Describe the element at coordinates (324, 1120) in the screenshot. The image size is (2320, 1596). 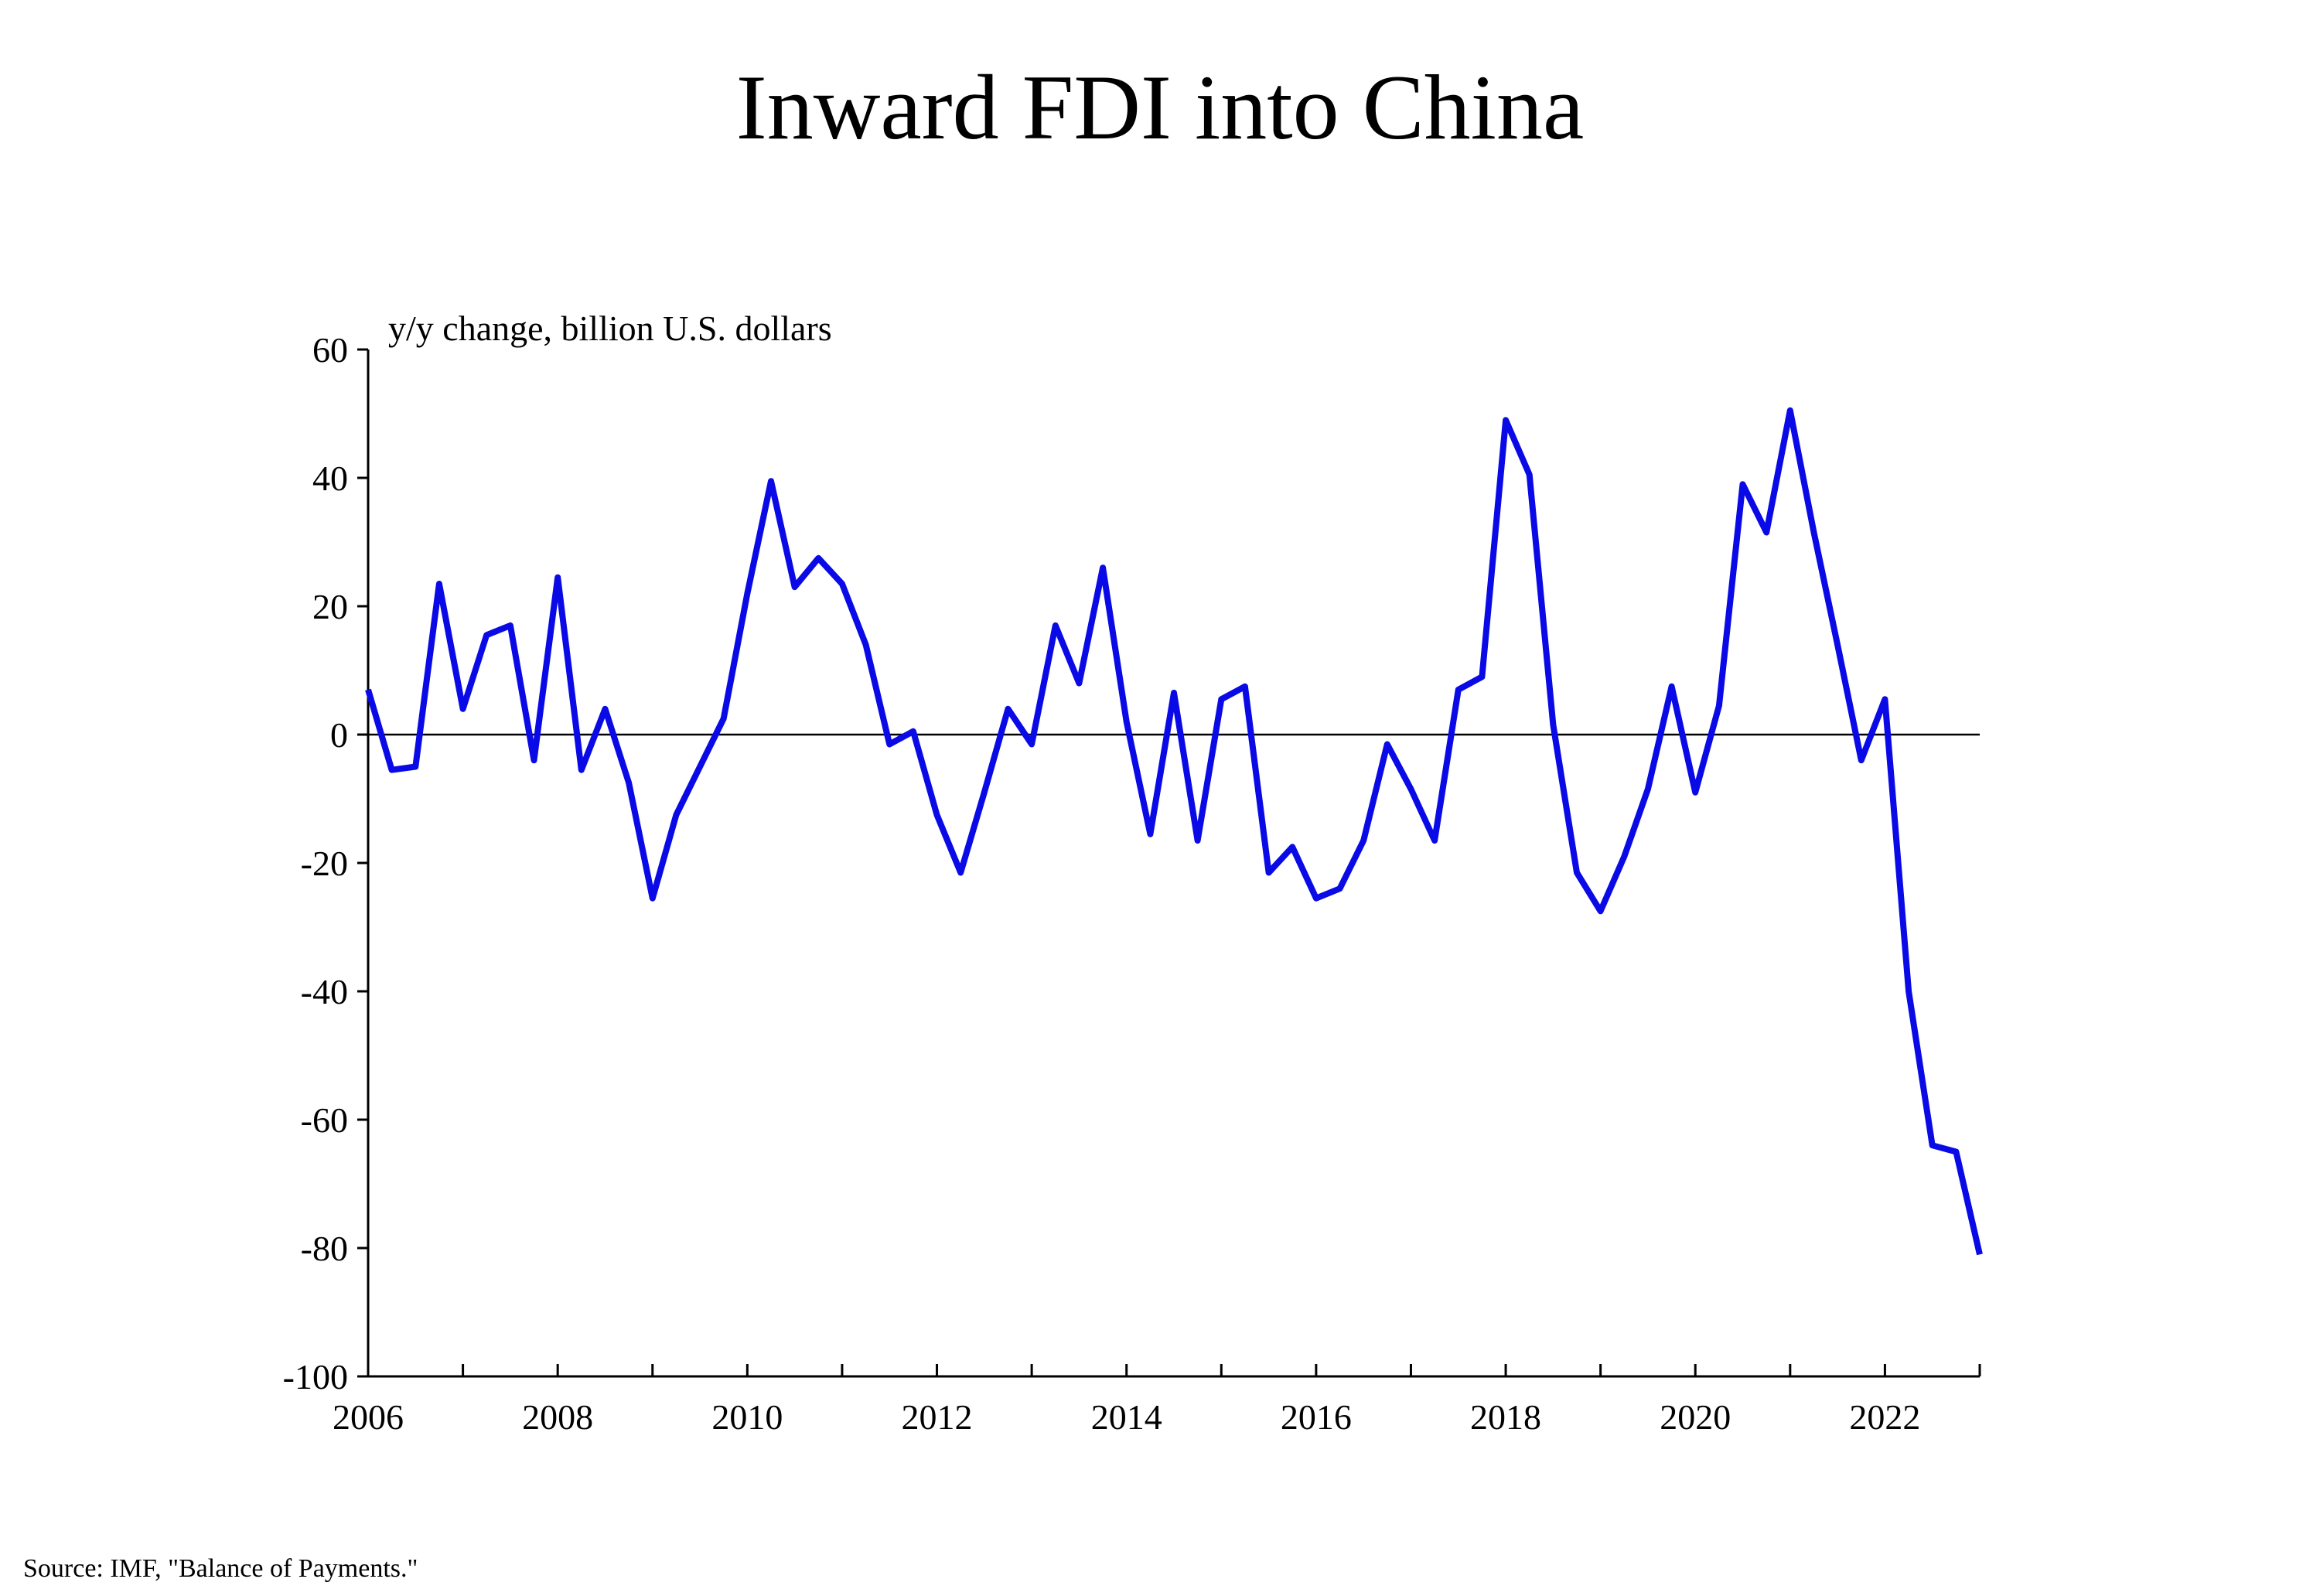
I see `y-tick-label: -60` at that location.